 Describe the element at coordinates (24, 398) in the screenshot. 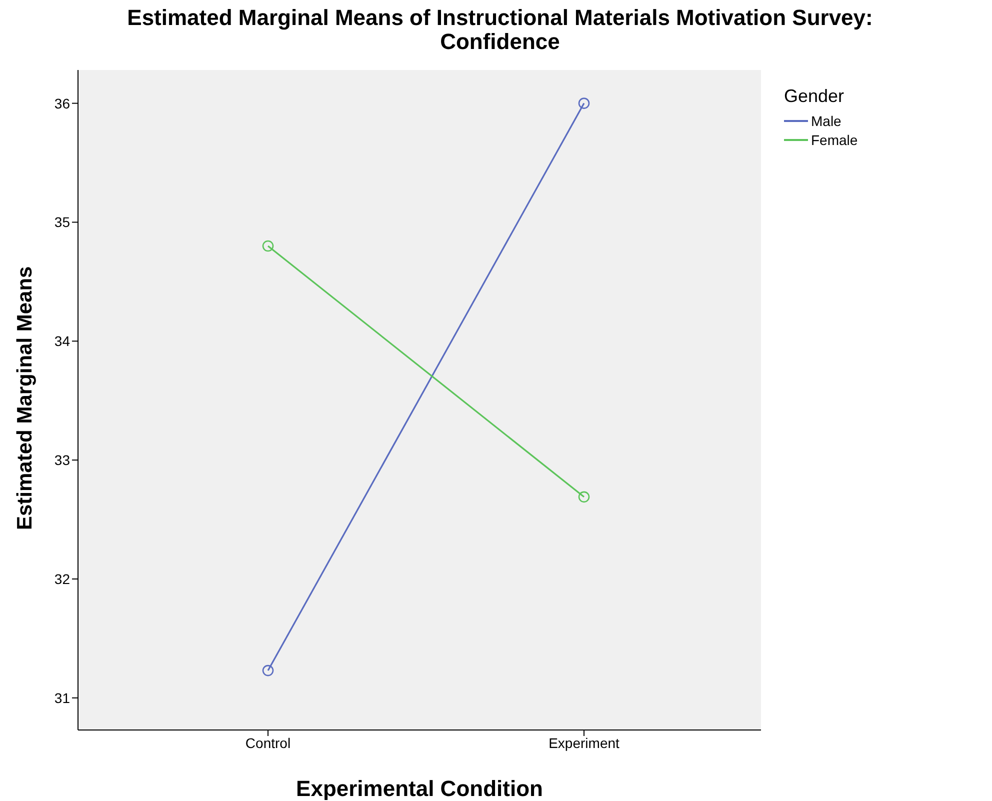

I see `y-axis-title: Estimated Marginal Means` at that location.